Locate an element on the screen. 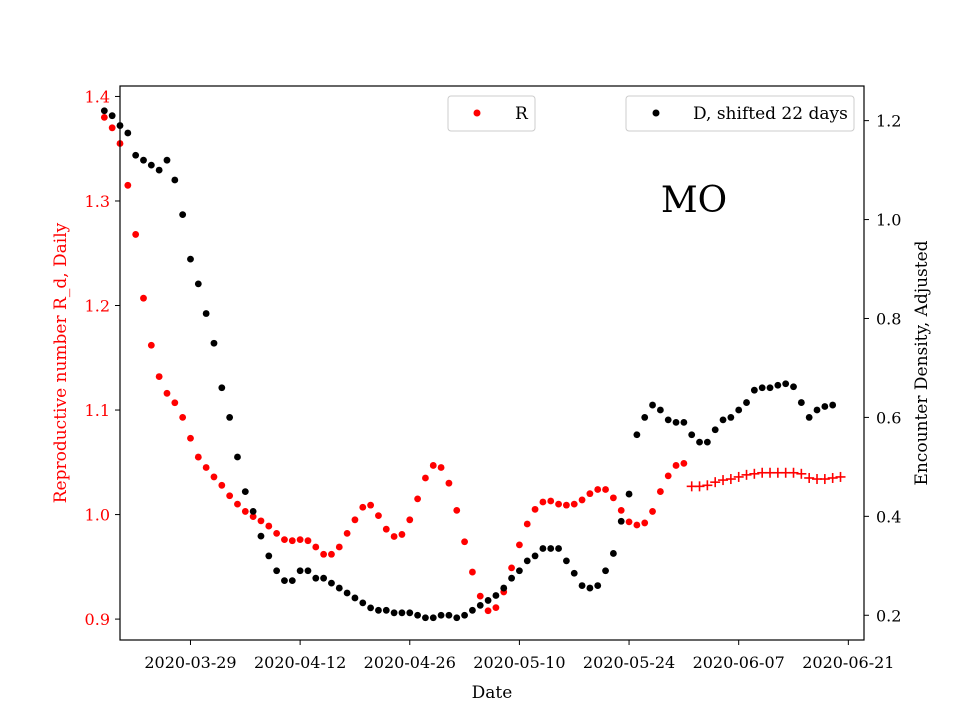 The image size is (960, 720). left-y-tick-label: 1.3 is located at coordinates (97, 201).